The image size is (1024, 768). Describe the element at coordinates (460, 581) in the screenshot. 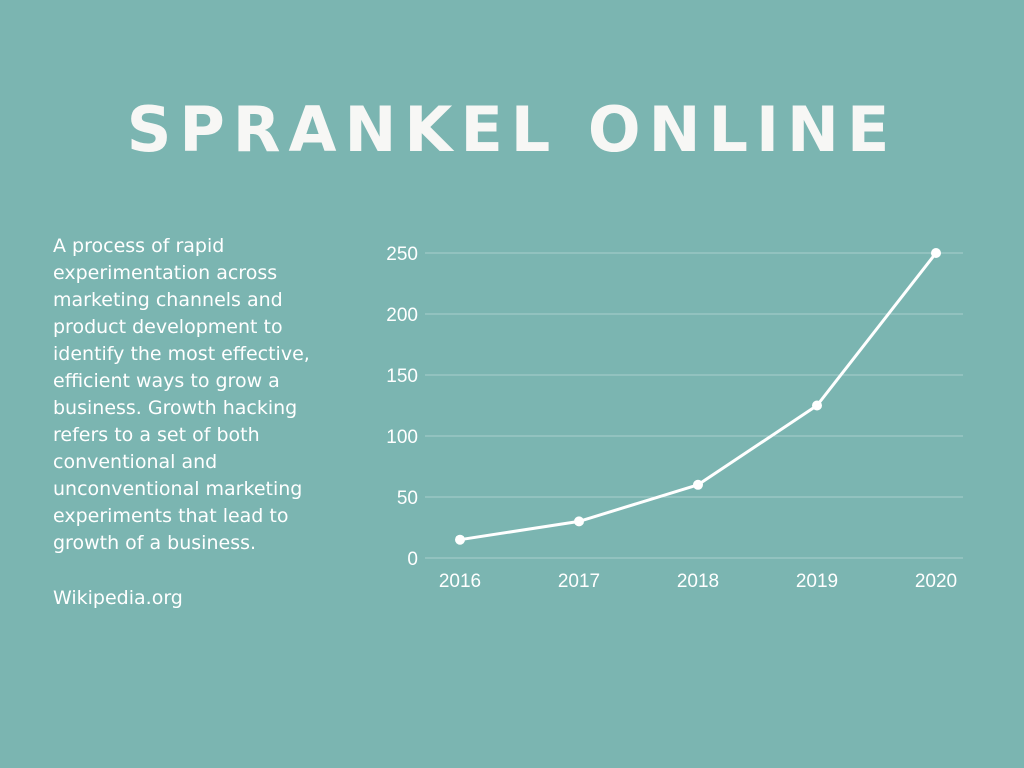

I see `x-tick-label: 2016` at that location.